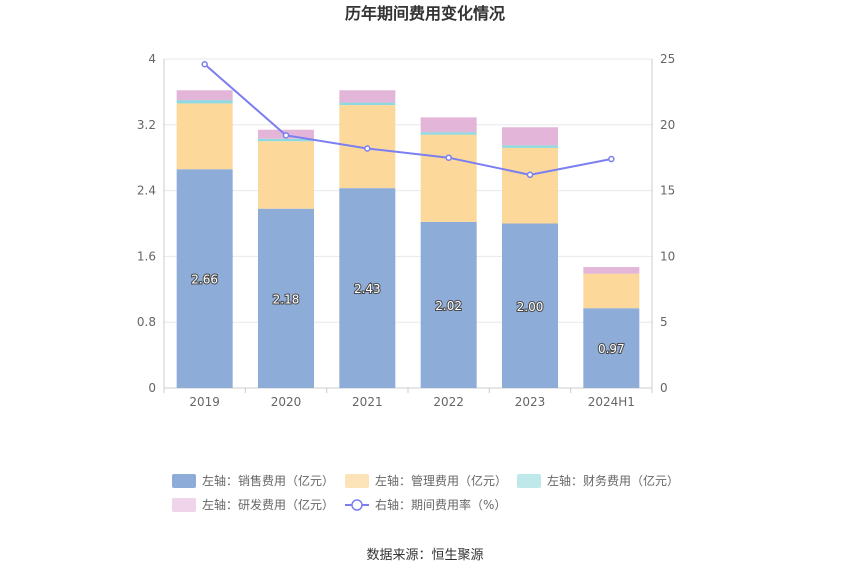 The height and width of the screenshot is (575, 850). I want to click on bar-value-label: 2.66, so click(204, 280).